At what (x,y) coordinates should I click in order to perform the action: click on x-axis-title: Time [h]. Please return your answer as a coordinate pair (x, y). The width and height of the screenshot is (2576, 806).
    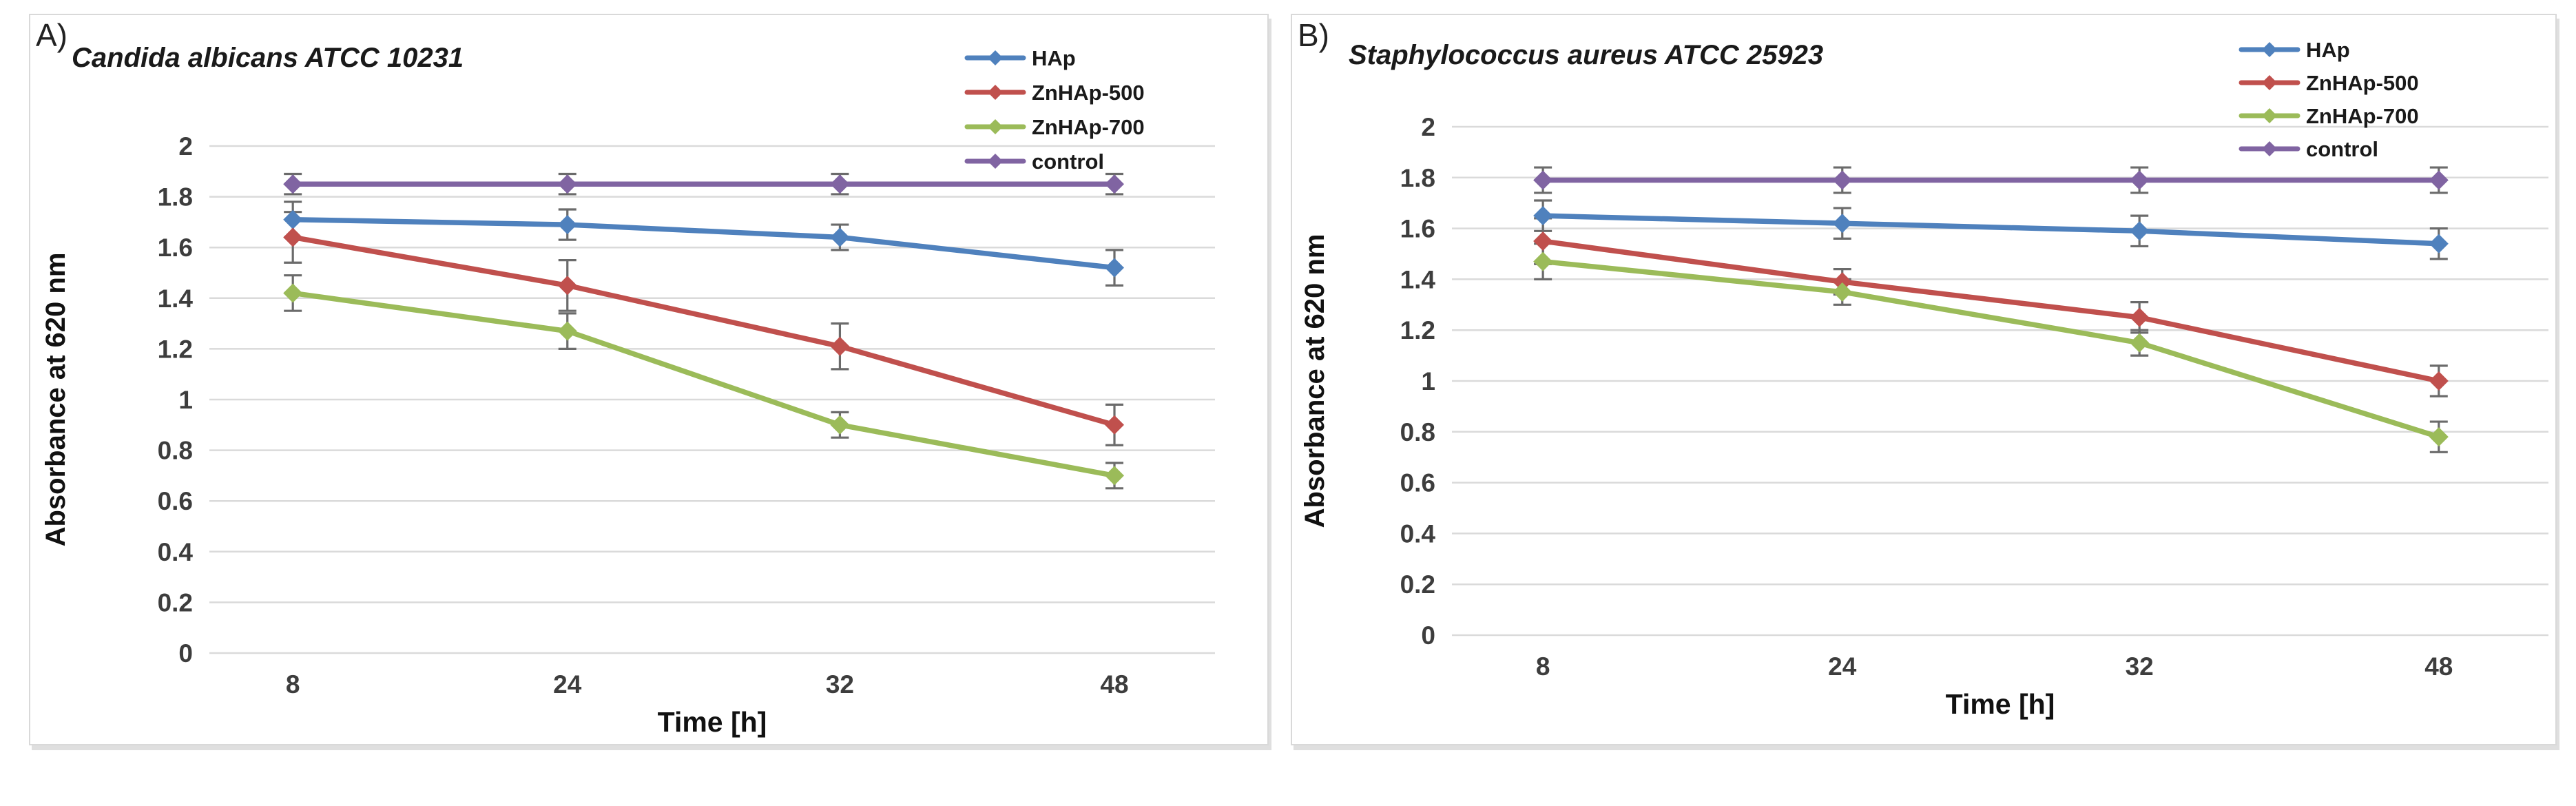
    Looking at the image, I should click on (712, 722).